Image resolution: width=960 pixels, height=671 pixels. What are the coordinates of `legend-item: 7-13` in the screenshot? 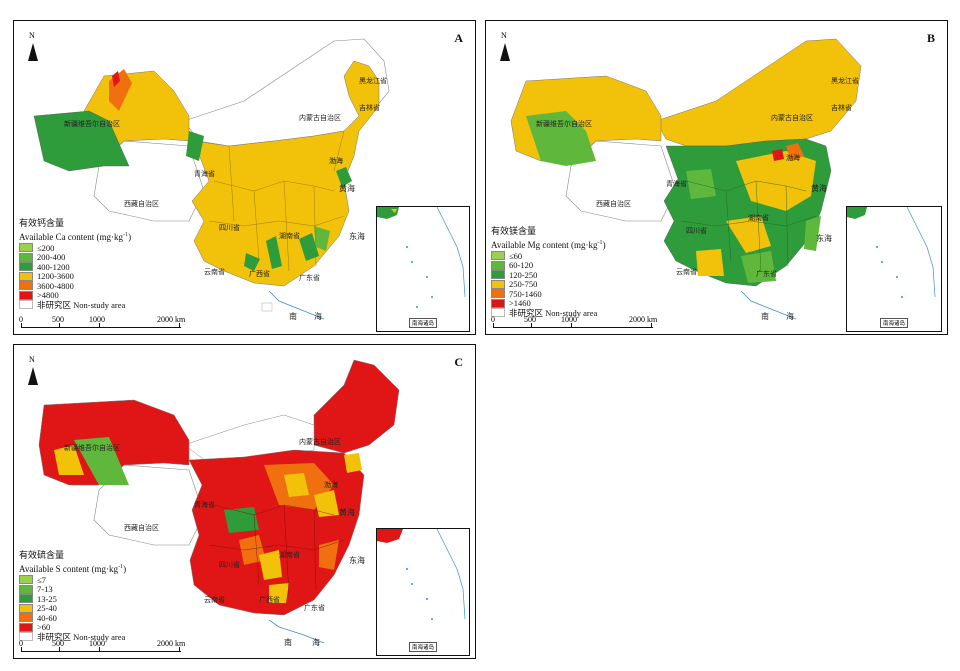 It's located at (72, 589).